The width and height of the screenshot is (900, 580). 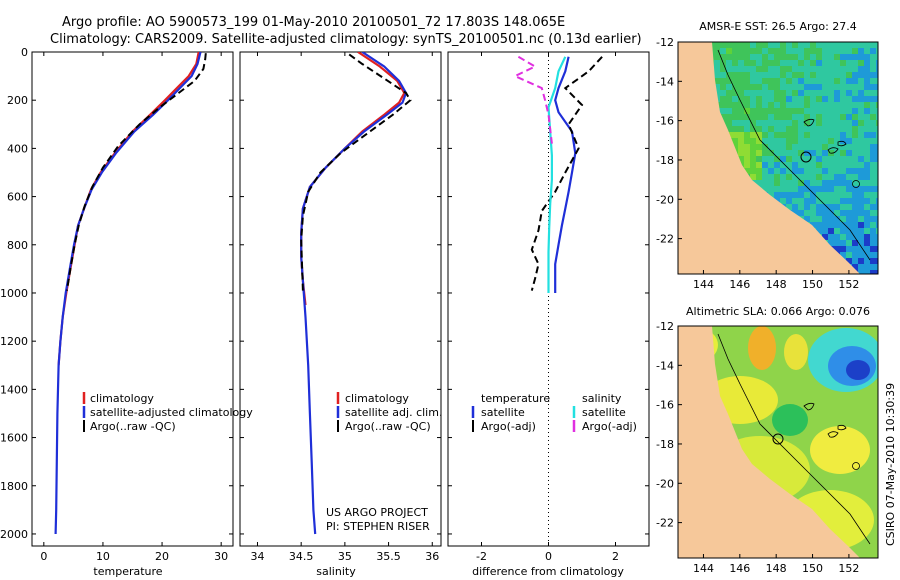 What do you see at coordinates (388, 426) in the screenshot?
I see `legend-label-argo: Argo(..raw -QC)` at bounding box center [388, 426].